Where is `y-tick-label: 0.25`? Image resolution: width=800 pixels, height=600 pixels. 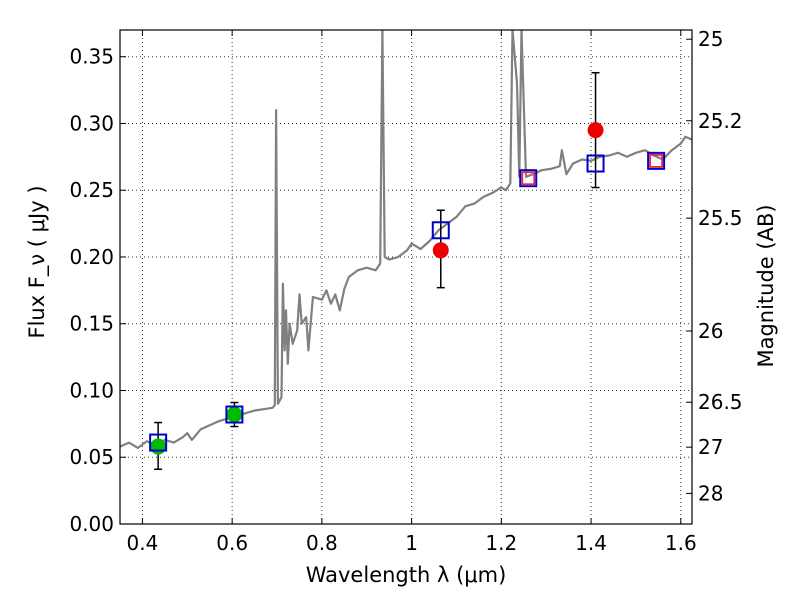 y-tick-label: 0.25 is located at coordinates (91, 190).